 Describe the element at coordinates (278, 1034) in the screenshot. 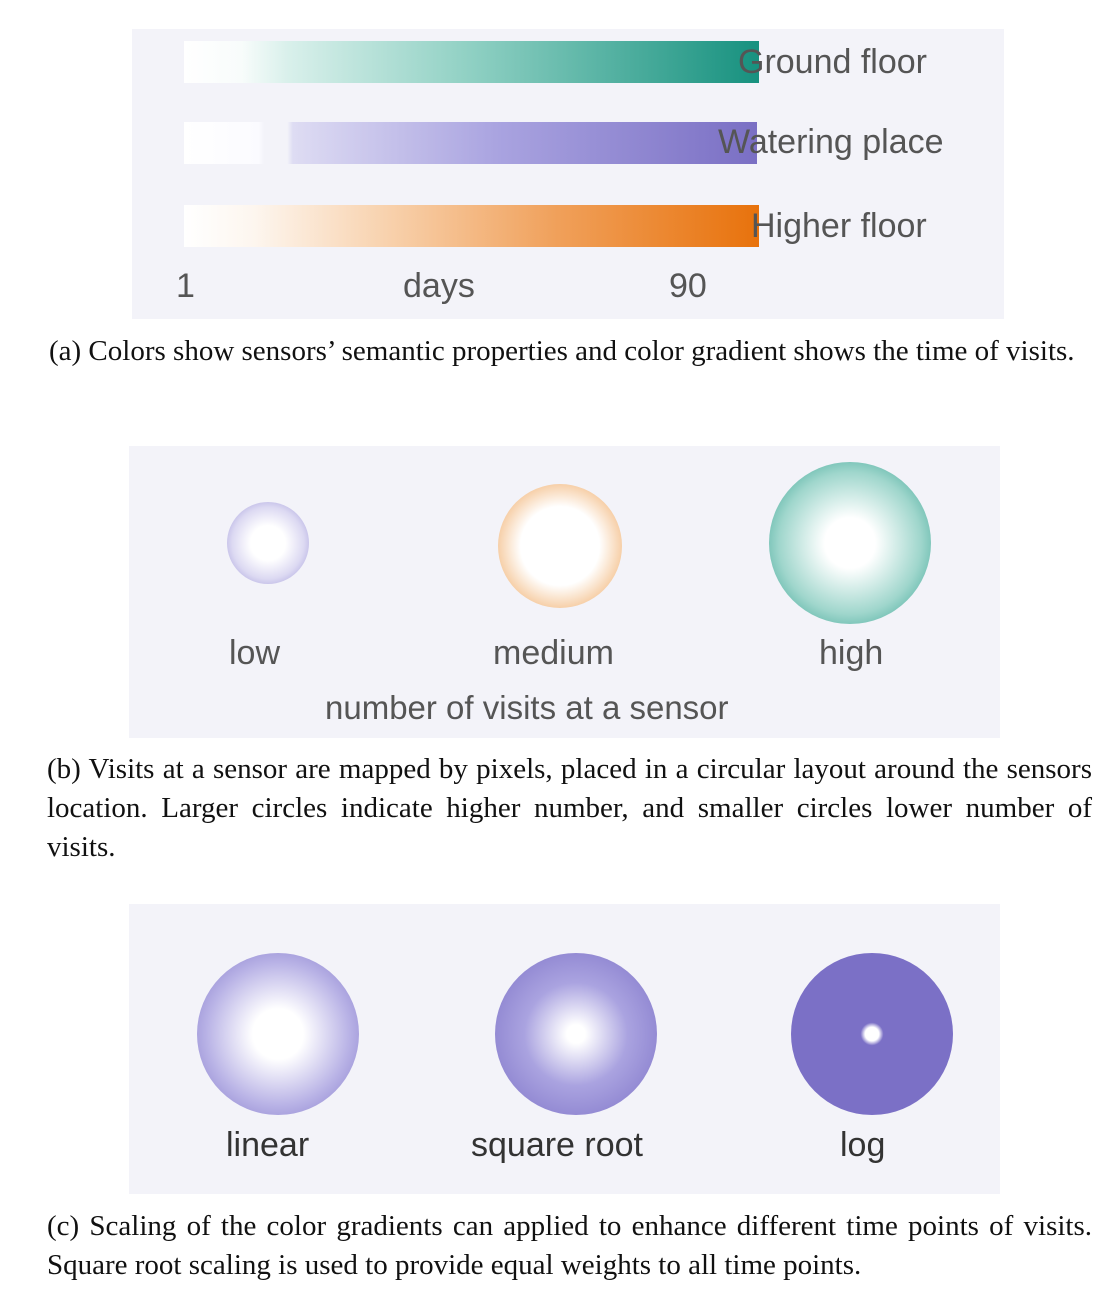

I see `circle-linear-scaling` at that location.